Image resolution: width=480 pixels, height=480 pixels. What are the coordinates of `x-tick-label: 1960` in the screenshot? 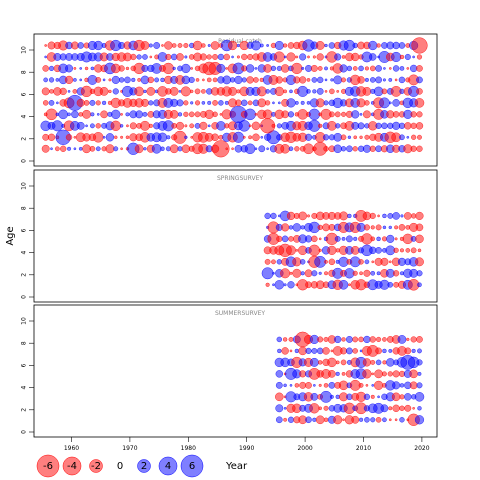 It's located at (71, 448).